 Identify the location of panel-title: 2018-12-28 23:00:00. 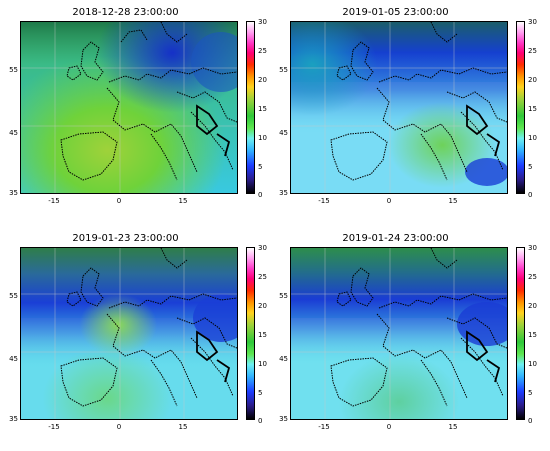
(125, 12).